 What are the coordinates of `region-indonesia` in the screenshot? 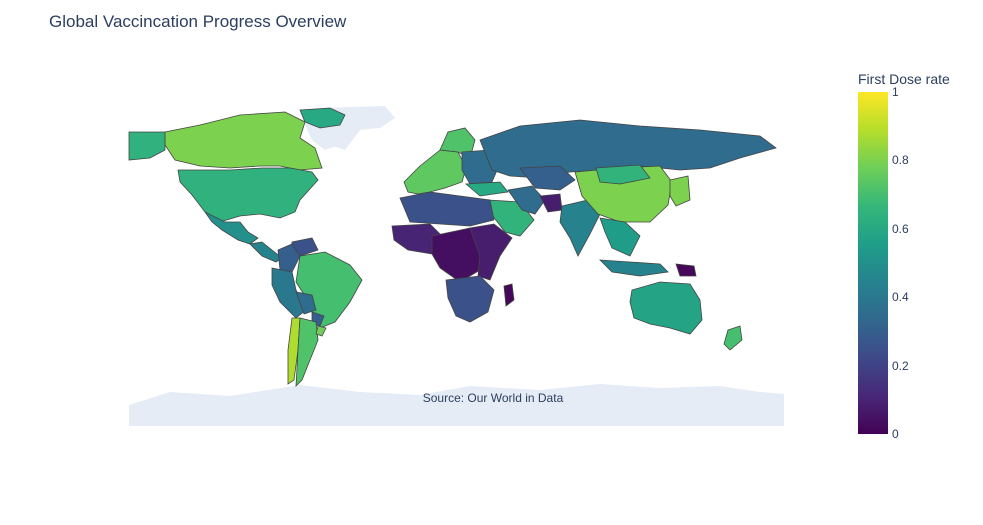 It's located at (633, 268).